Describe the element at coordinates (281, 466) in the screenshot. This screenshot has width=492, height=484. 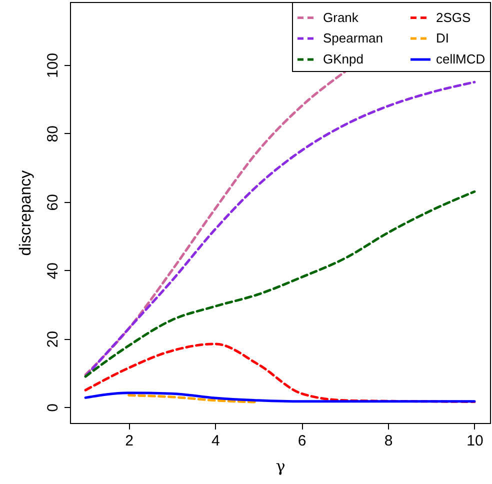
I see `x-axis-title: γ` at that location.